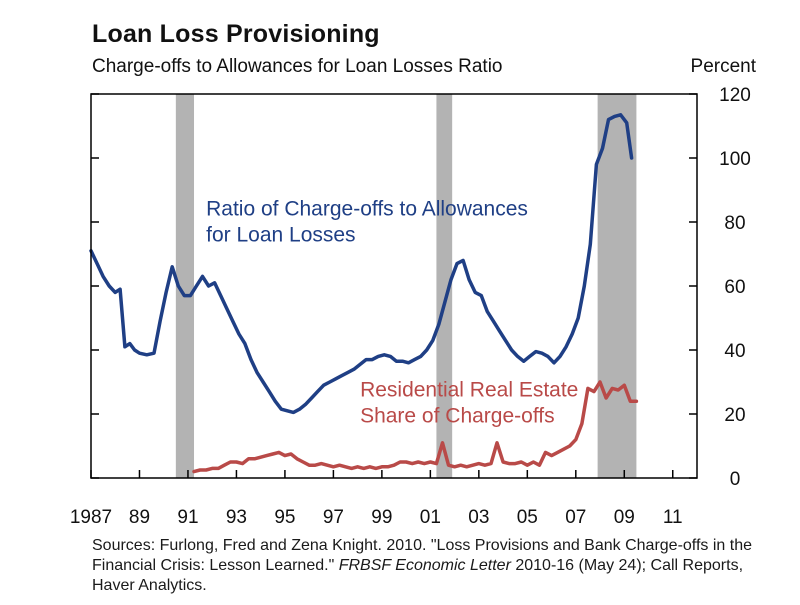 This screenshot has width=800, height=605. What do you see at coordinates (478, 517) in the screenshot?
I see `x-tick-label: 03` at bounding box center [478, 517].